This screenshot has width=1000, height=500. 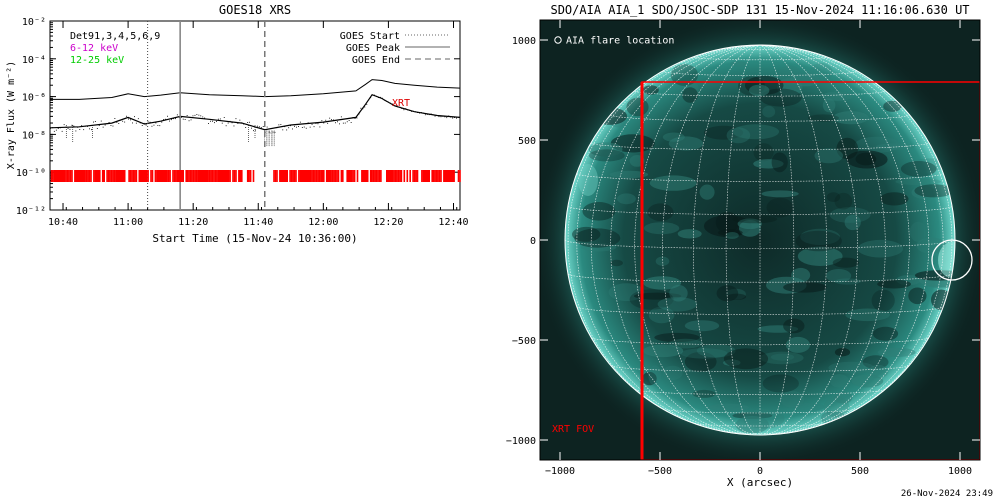 I want to click on goes-y-tick-label: 10⁻⁴, so click(x=34, y=60).